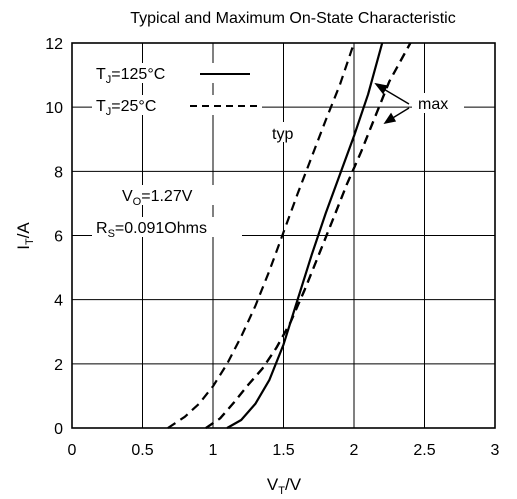  I want to click on x-tick-label: 0.5, so click(142, 450).